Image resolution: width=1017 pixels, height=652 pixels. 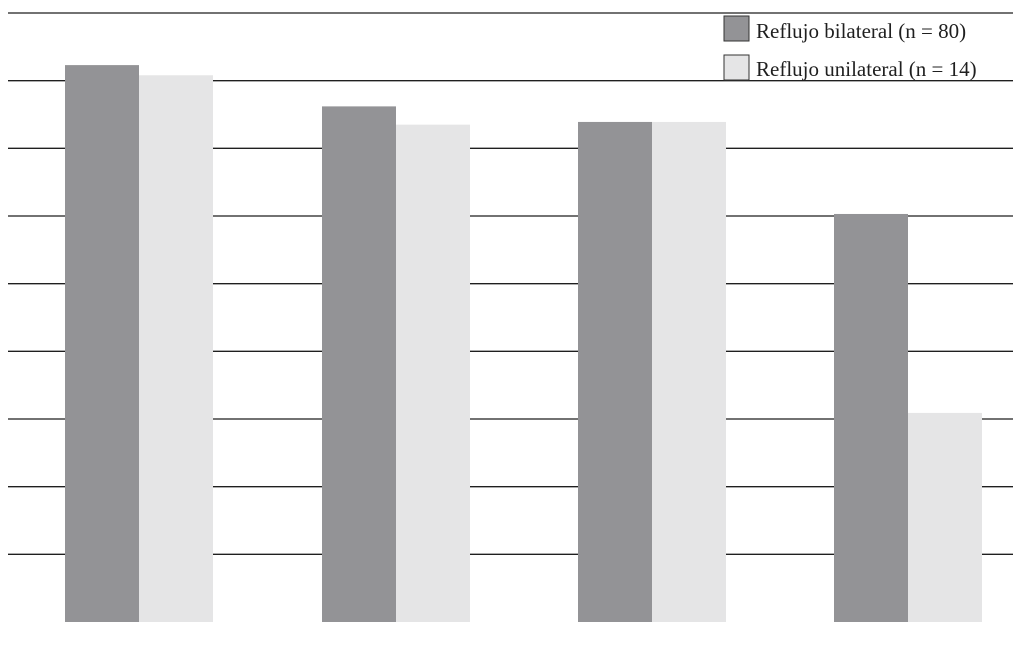 What do you see at coordinates (866, 69) in the screenshot?
I see `legend-label-unilateral: Reflujo unilateral (n = 14)` at bounding box center [866, 69].